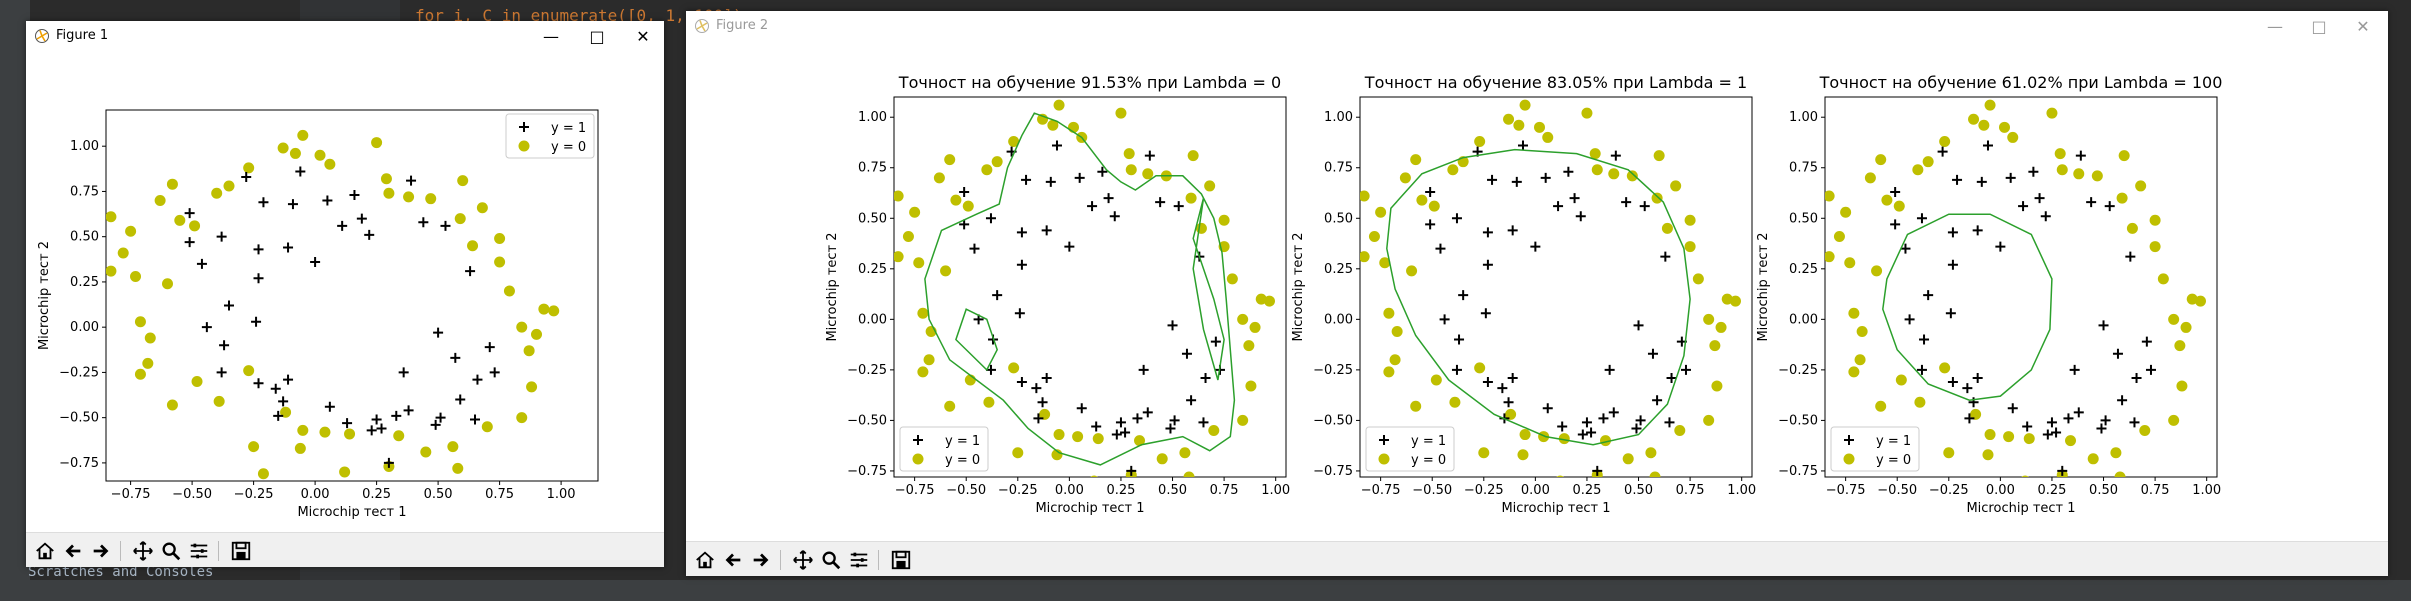 This screenshot has width=2411, height=601. I want to click on legend: y = 1 y = 0, so click(550, 136).